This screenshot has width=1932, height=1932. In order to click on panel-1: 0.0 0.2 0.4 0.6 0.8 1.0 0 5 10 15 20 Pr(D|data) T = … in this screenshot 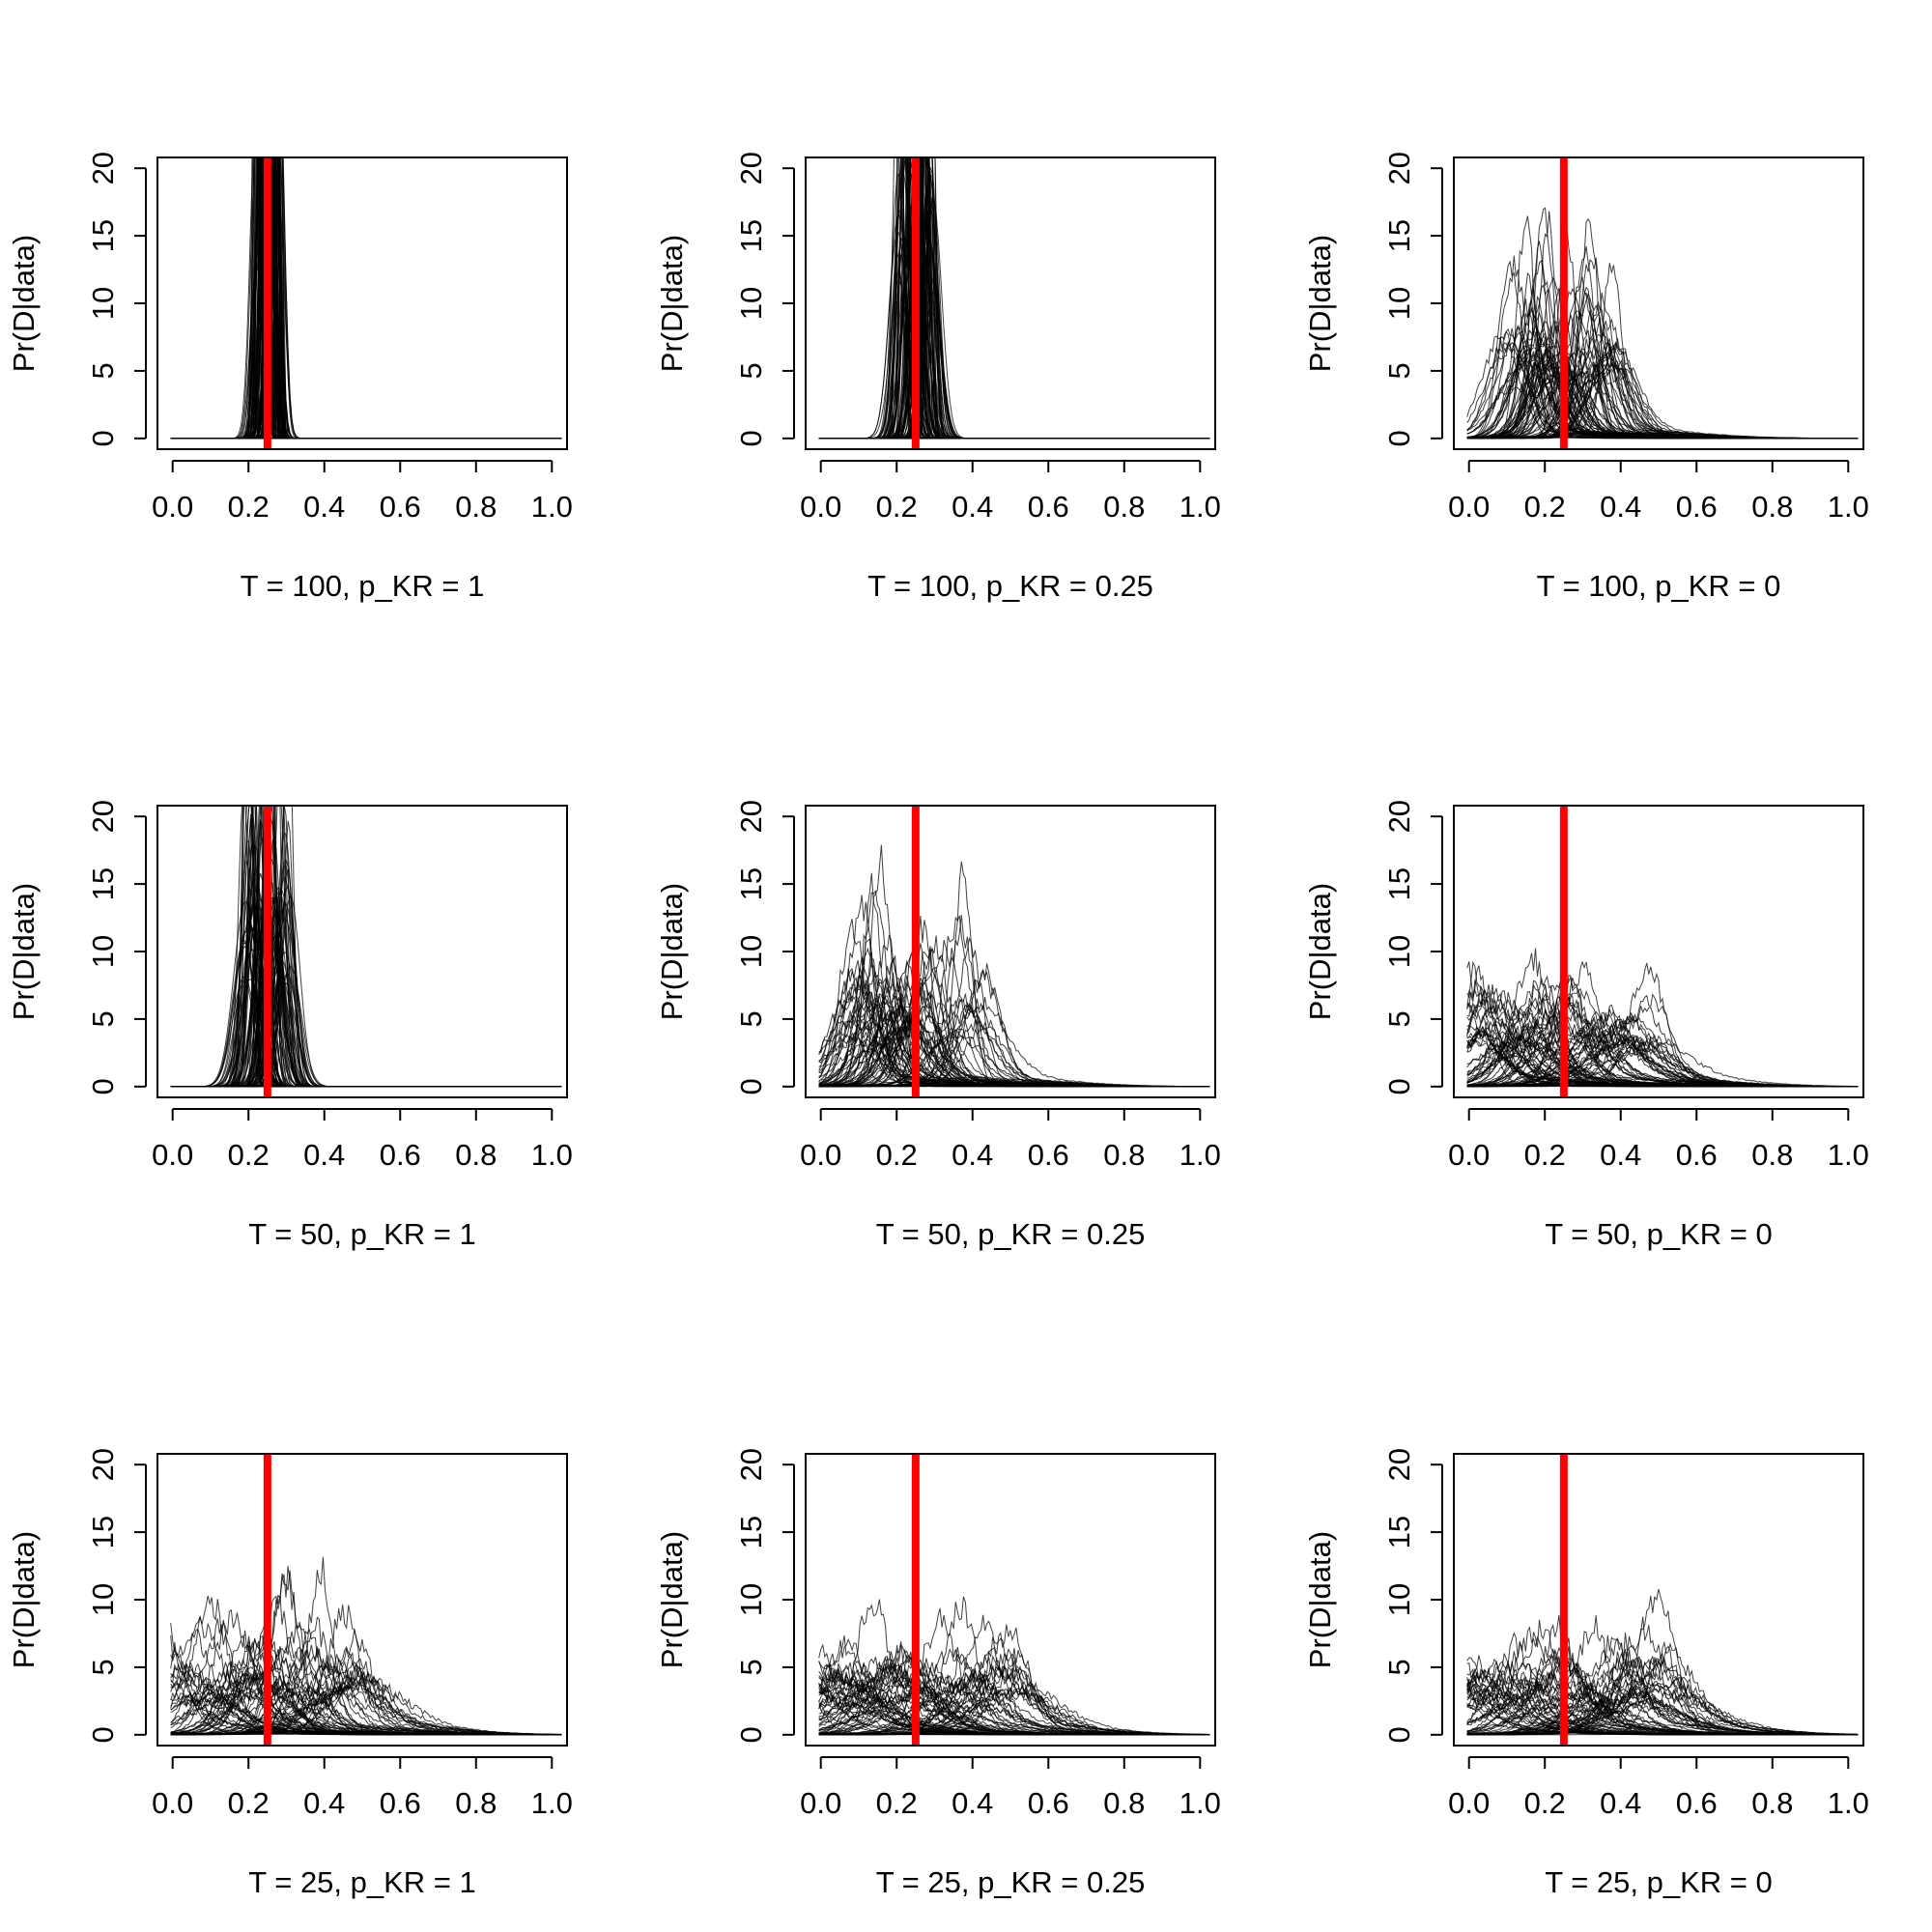, I will do `click(290, 377)`.